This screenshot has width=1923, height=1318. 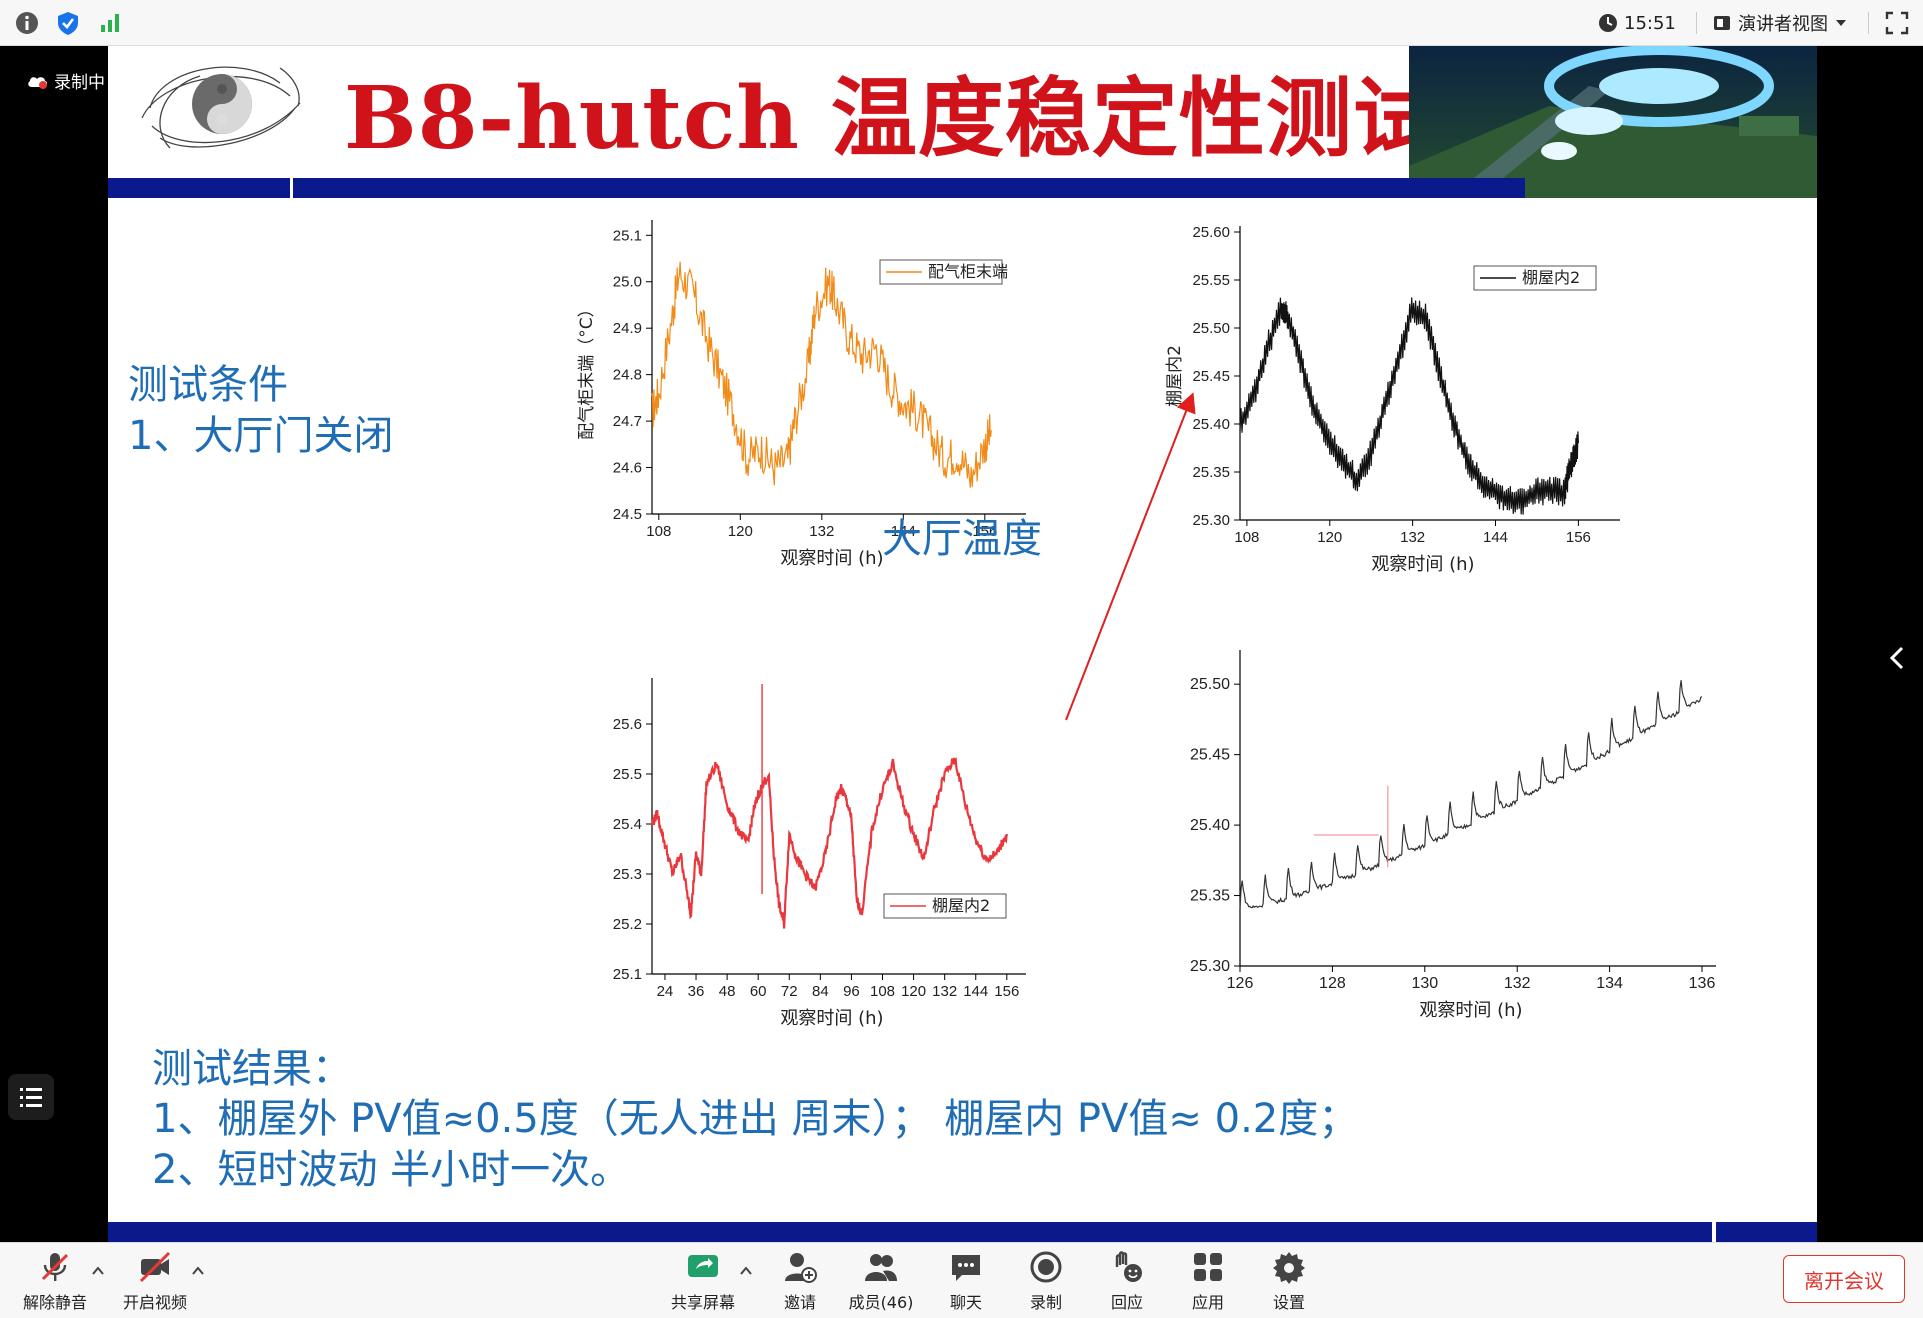 What do you see at coordinates (1210, 966) in the screenshot?
I see `y-tick-label: 25.30` at bounding box center [1210, 966].